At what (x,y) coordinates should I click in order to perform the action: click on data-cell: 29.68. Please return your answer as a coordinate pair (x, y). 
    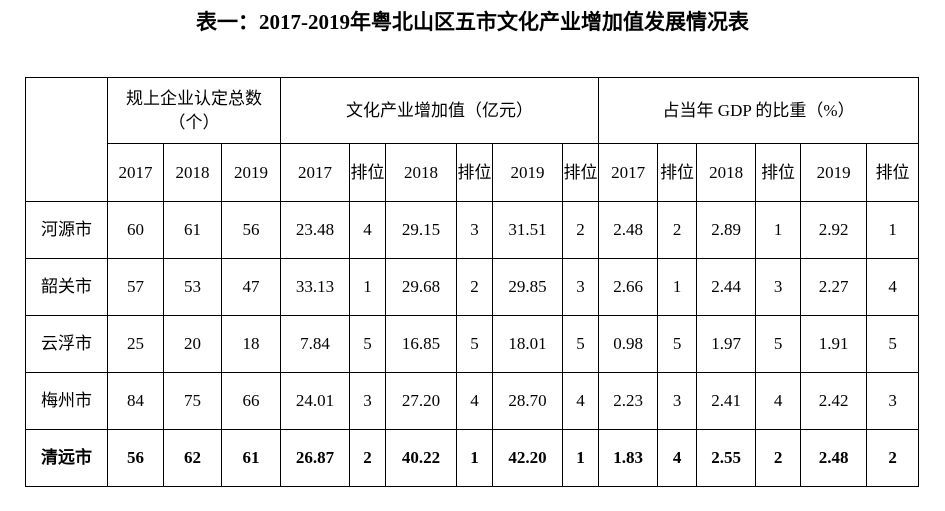
    Looking at the image, I should click on (421, 287).